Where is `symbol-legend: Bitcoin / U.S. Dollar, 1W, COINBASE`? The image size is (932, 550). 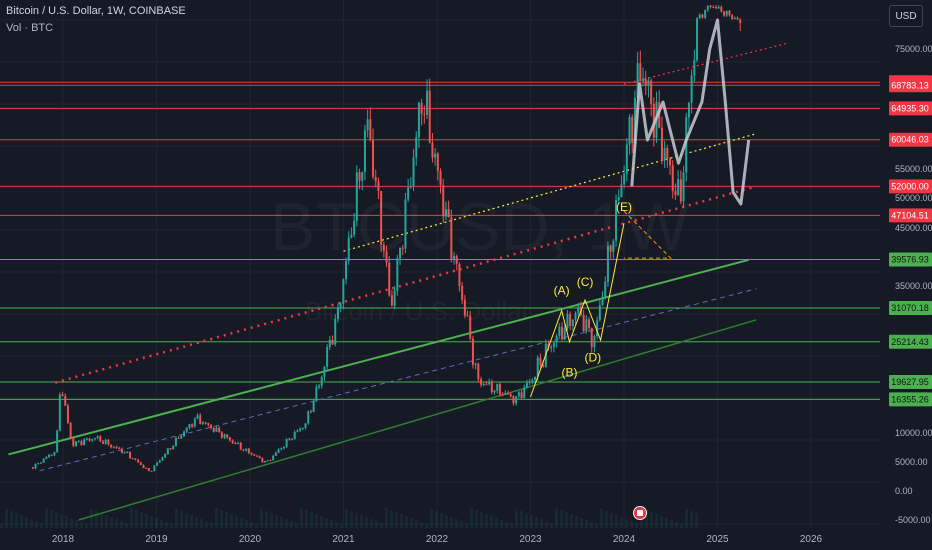 symbol-legend: Bitcoin / U.S. Dollar, 1W, COINBASE is located at coordinates (96, 11).